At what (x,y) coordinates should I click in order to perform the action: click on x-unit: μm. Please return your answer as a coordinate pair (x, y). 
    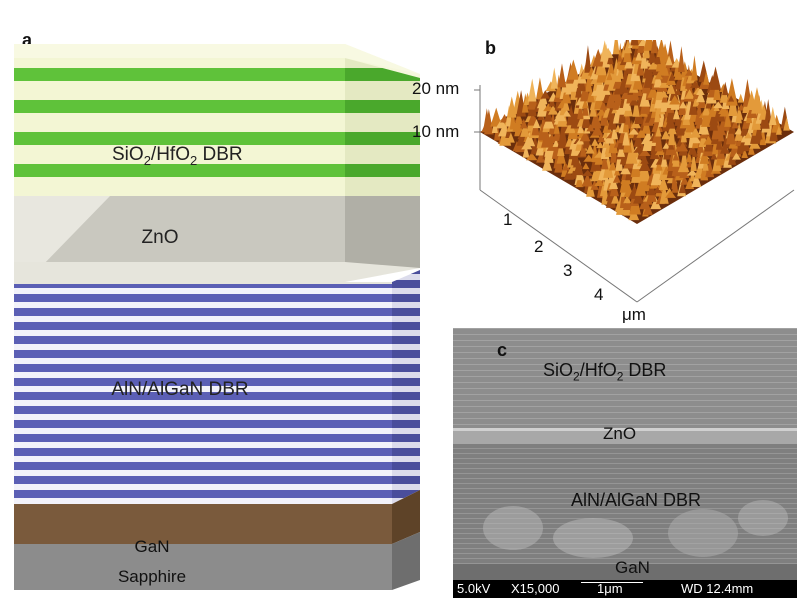
    Looking at the image, I should click on (634, 314).